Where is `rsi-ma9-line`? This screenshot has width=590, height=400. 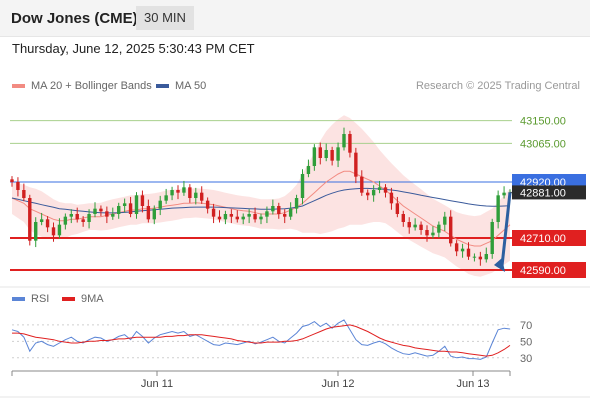
rsi-ma9-line is located at coordinates (261, 340).